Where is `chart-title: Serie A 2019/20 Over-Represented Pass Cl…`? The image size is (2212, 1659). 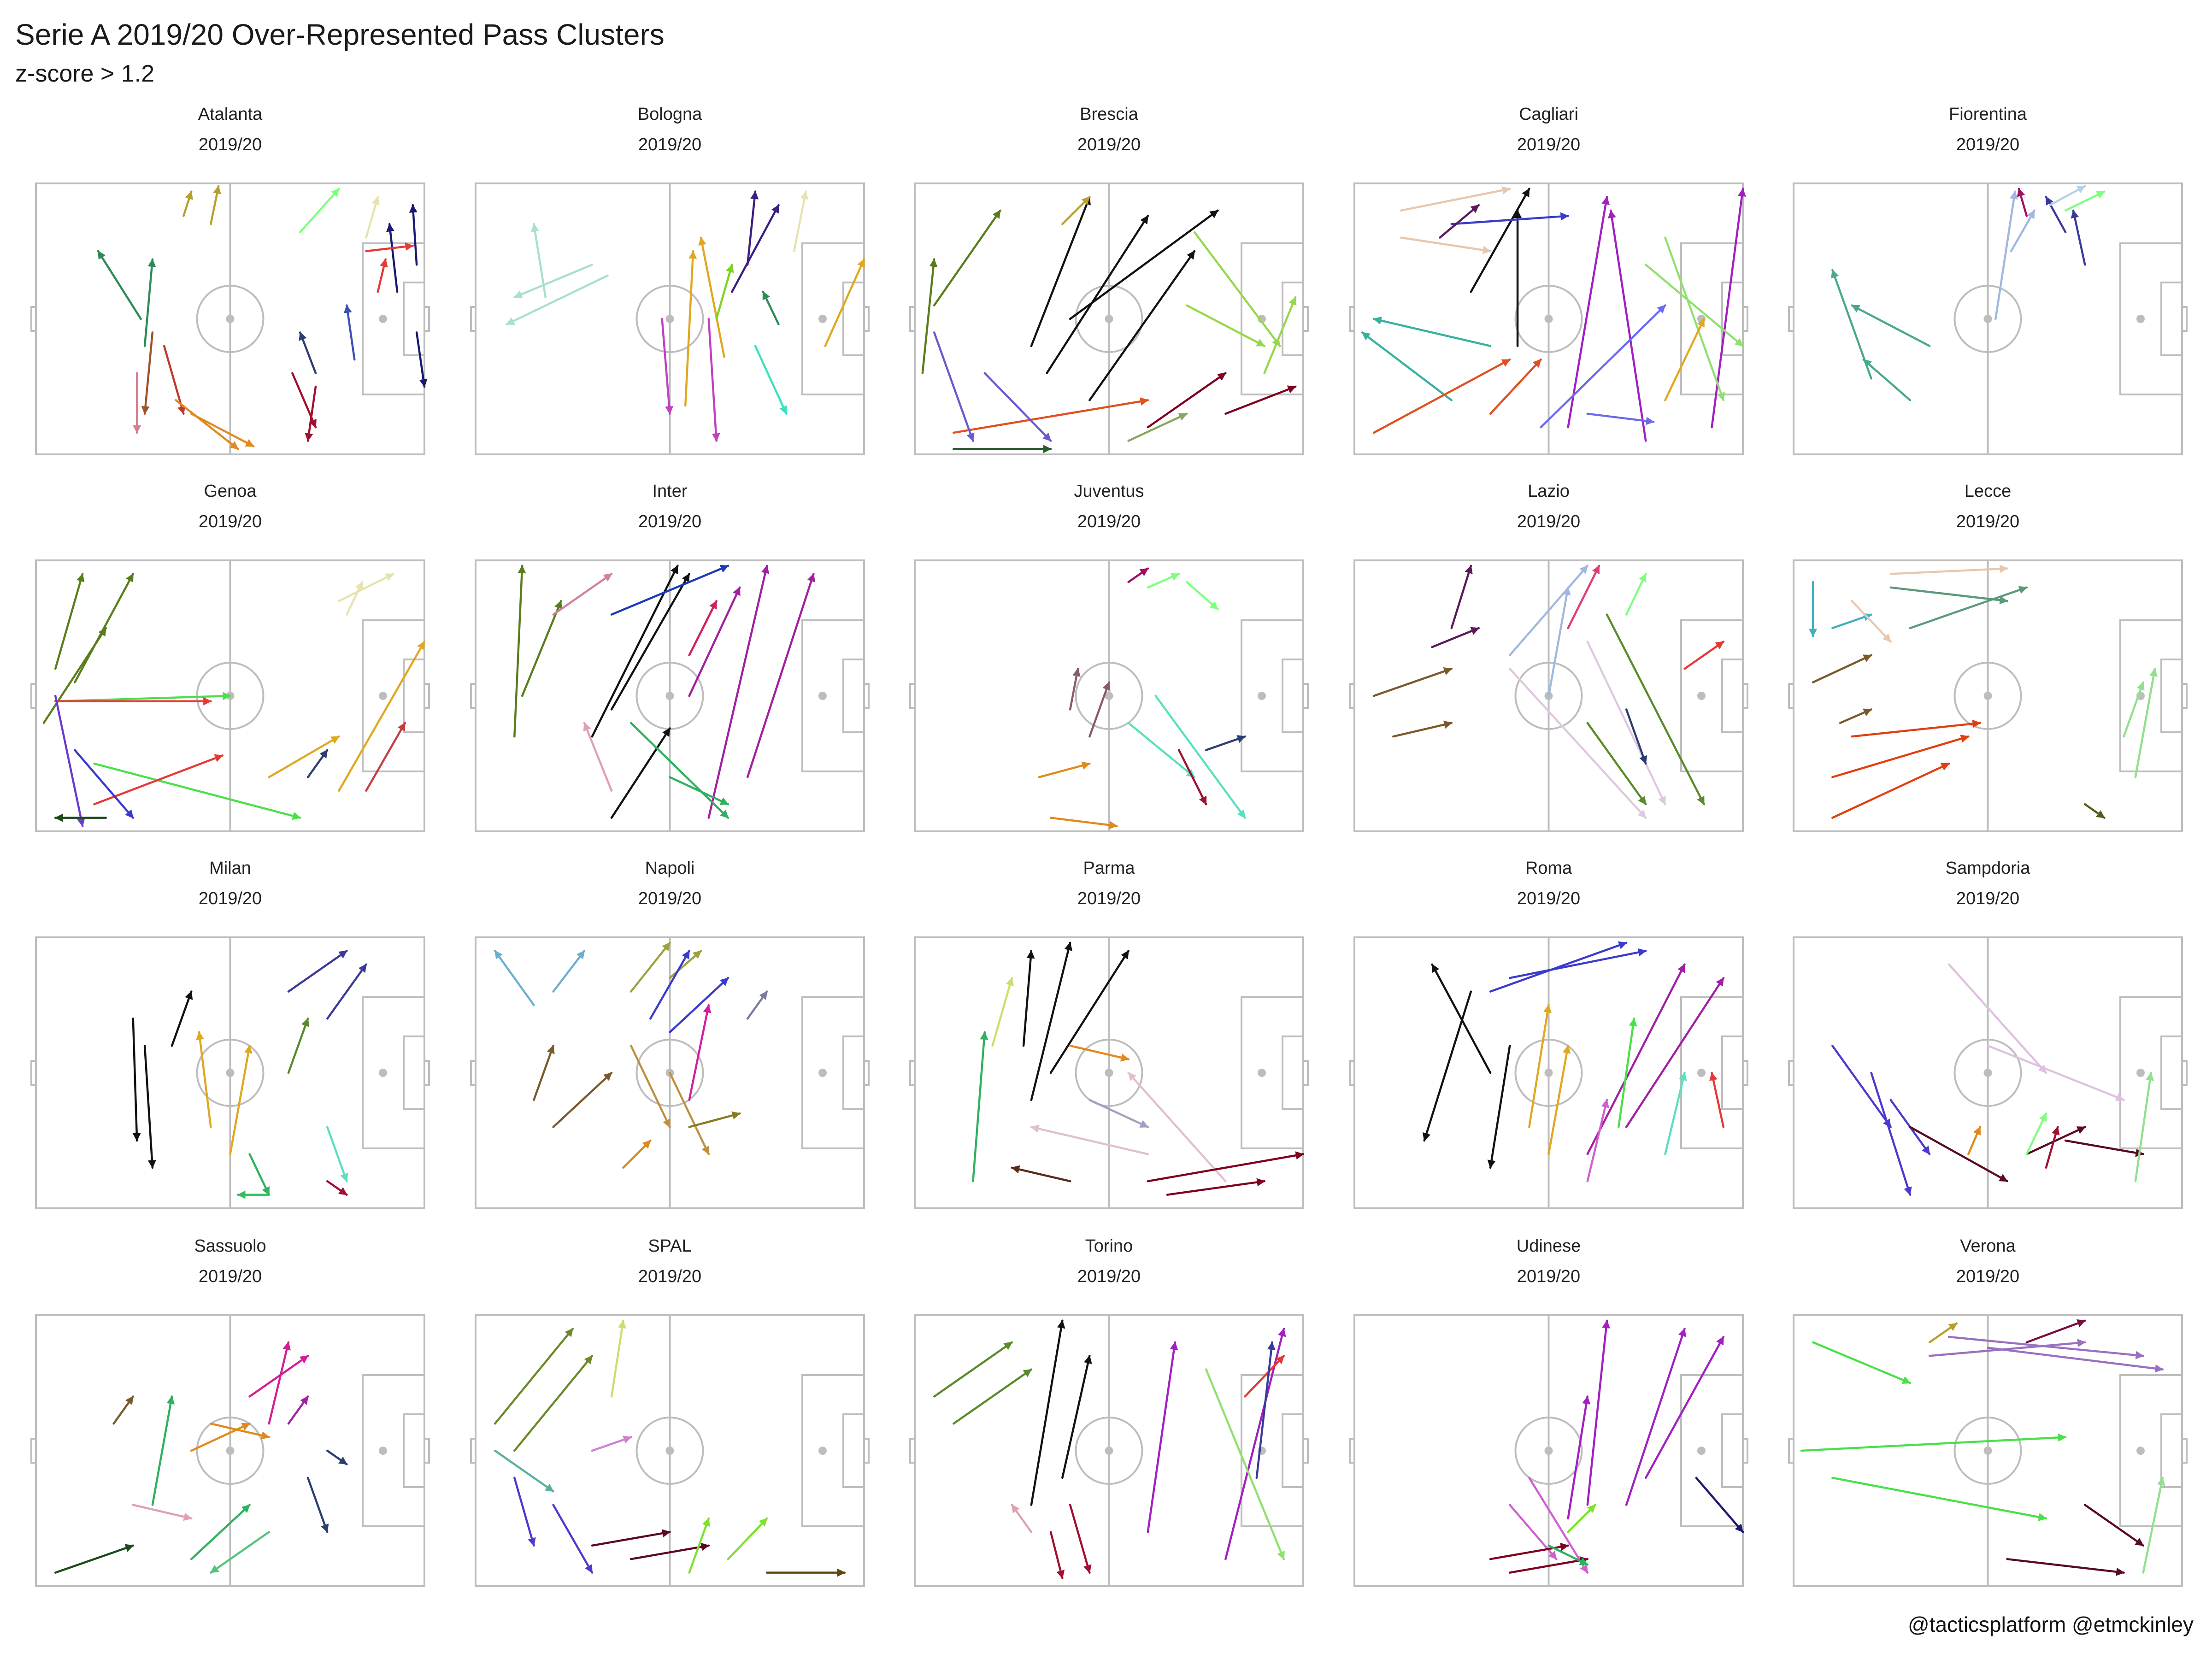
chart-title: Serie A 2019/20 Over-Represented Pass Cl… is located at coordinates (340, 34).